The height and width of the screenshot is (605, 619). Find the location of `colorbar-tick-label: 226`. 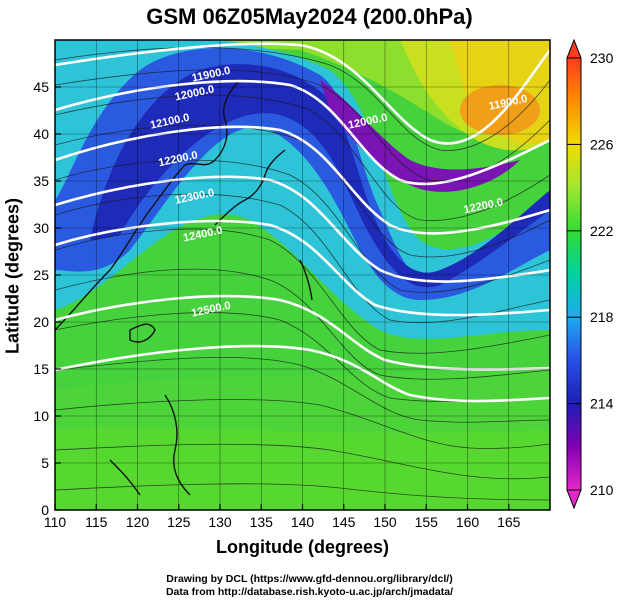

colorbar-tick-label: 226 is located at coordinates (602, 144).